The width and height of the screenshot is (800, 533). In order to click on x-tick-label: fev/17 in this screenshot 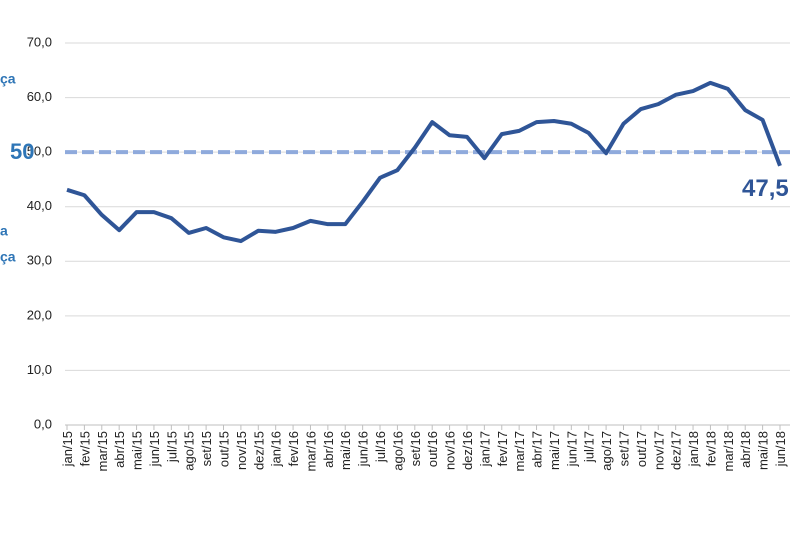, I will do `click(502, 448)`.